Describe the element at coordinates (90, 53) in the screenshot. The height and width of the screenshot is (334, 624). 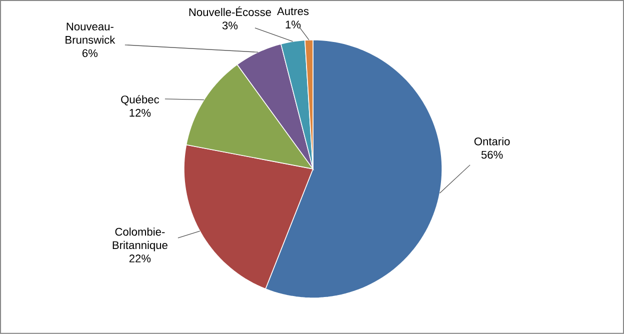
I see `data-label: 6%` at that location.